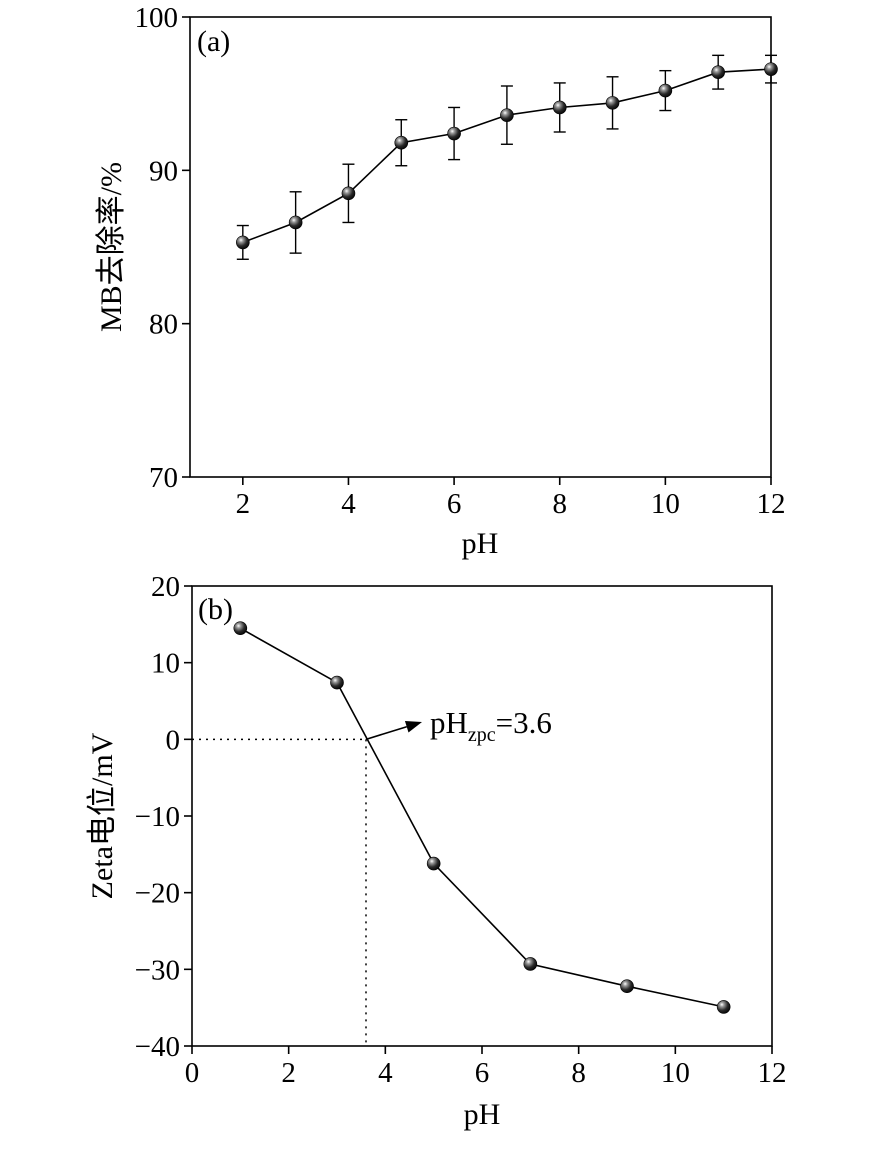 This screenshot has height=1168, width=875. I want to click on y-tick-label: 10, so click(165, 664).